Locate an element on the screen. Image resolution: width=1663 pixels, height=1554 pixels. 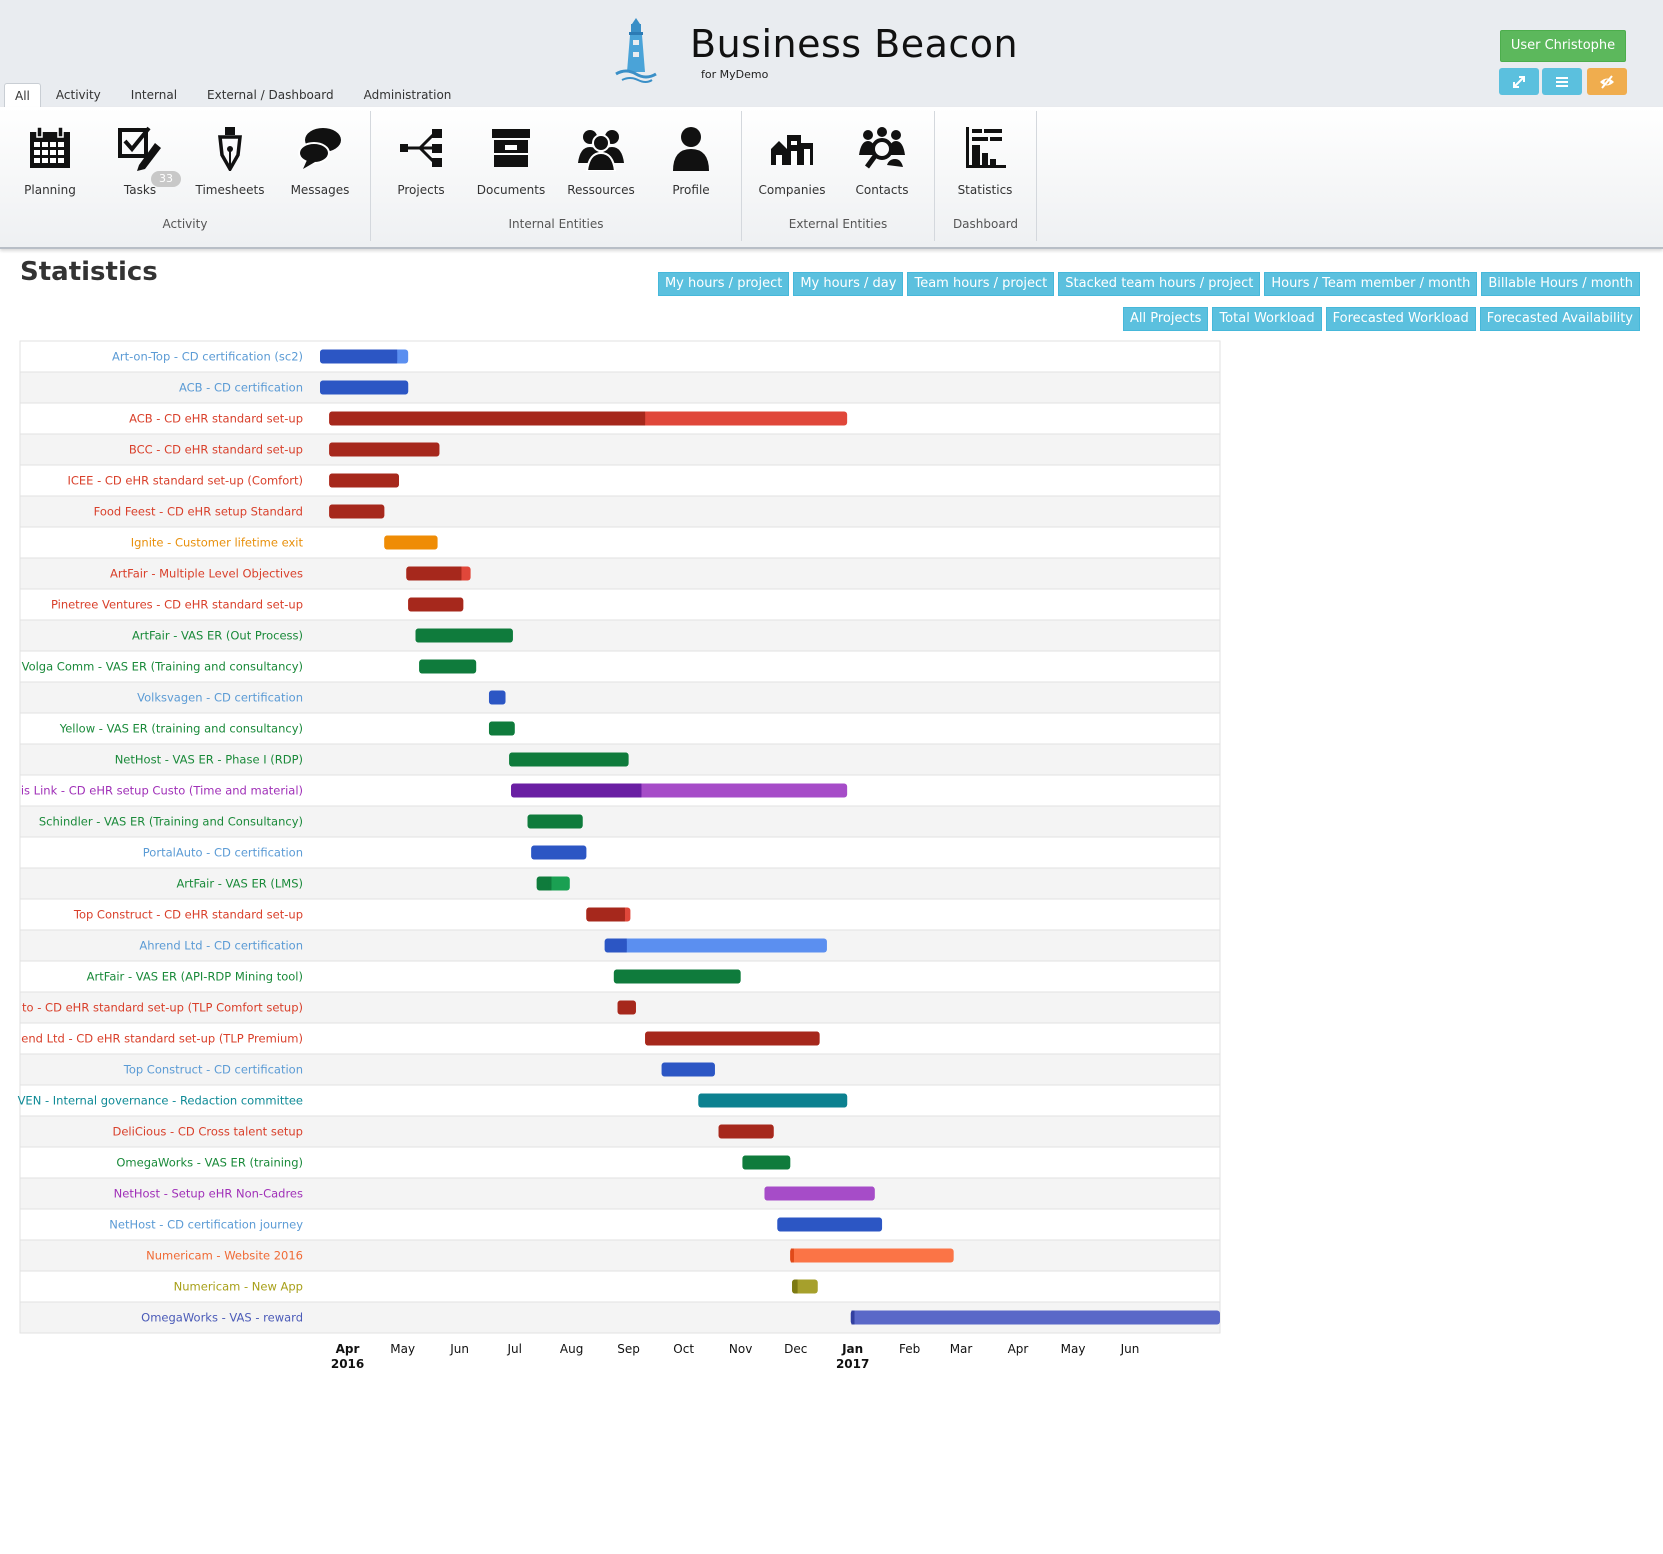
profile-label: Profile is located at coordinates (691, 190).